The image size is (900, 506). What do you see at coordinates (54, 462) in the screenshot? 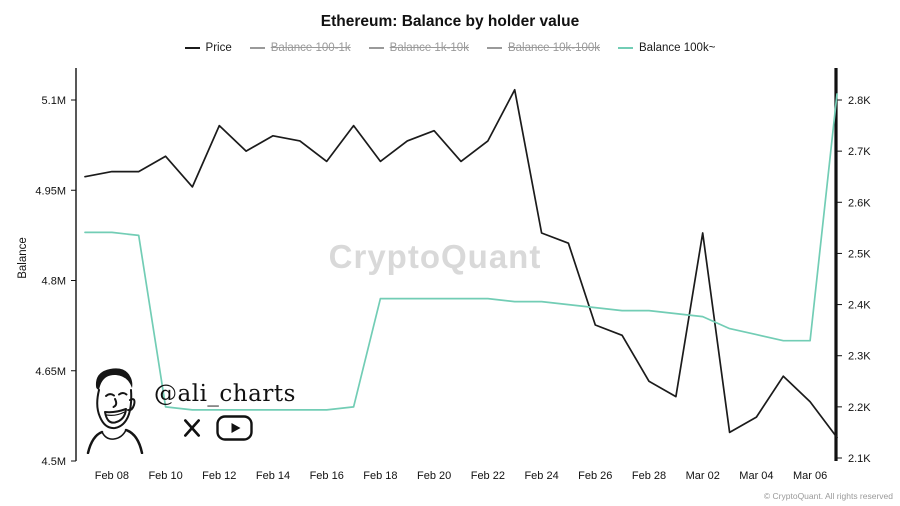
I see `left-tick-label: 4.5M` at bounding box center [54, 462].